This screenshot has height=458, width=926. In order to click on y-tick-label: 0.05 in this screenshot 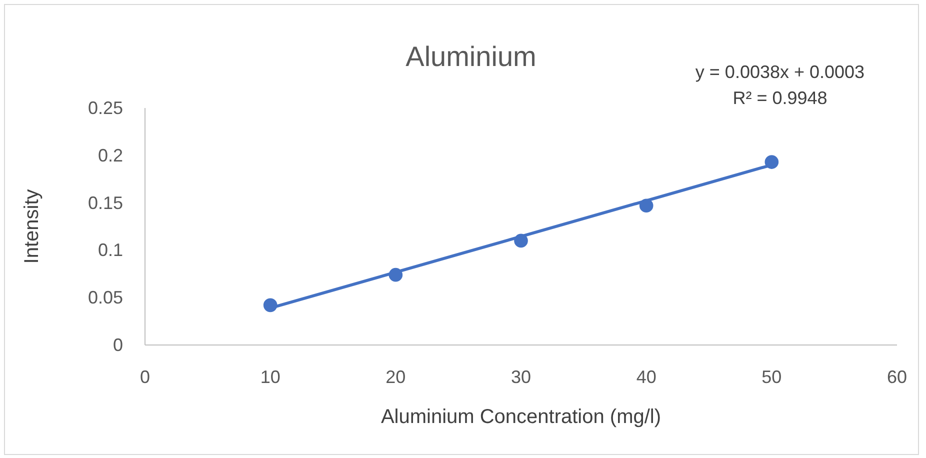, I will do `click(105, 298)`.